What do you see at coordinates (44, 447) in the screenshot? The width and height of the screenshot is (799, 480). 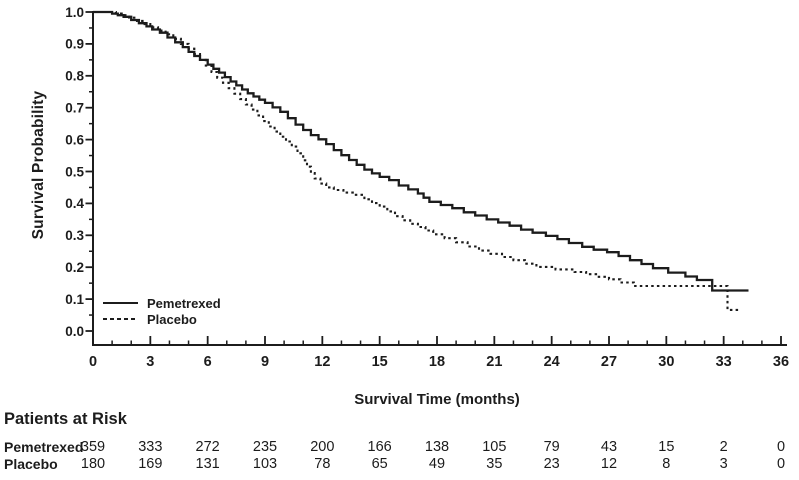 I see `risk-row-label-pemetrexed: Pemetrexed` at bounding box center [44, 447].